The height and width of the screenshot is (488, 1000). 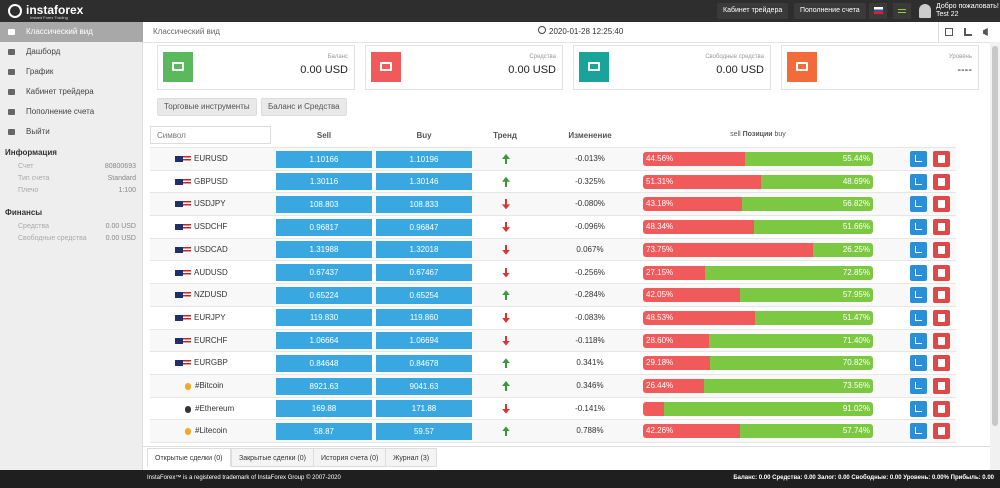 What do you see at coordinates (878, 11) in the screenshot?
I see `lang-button` at bounding box center [878, 11].